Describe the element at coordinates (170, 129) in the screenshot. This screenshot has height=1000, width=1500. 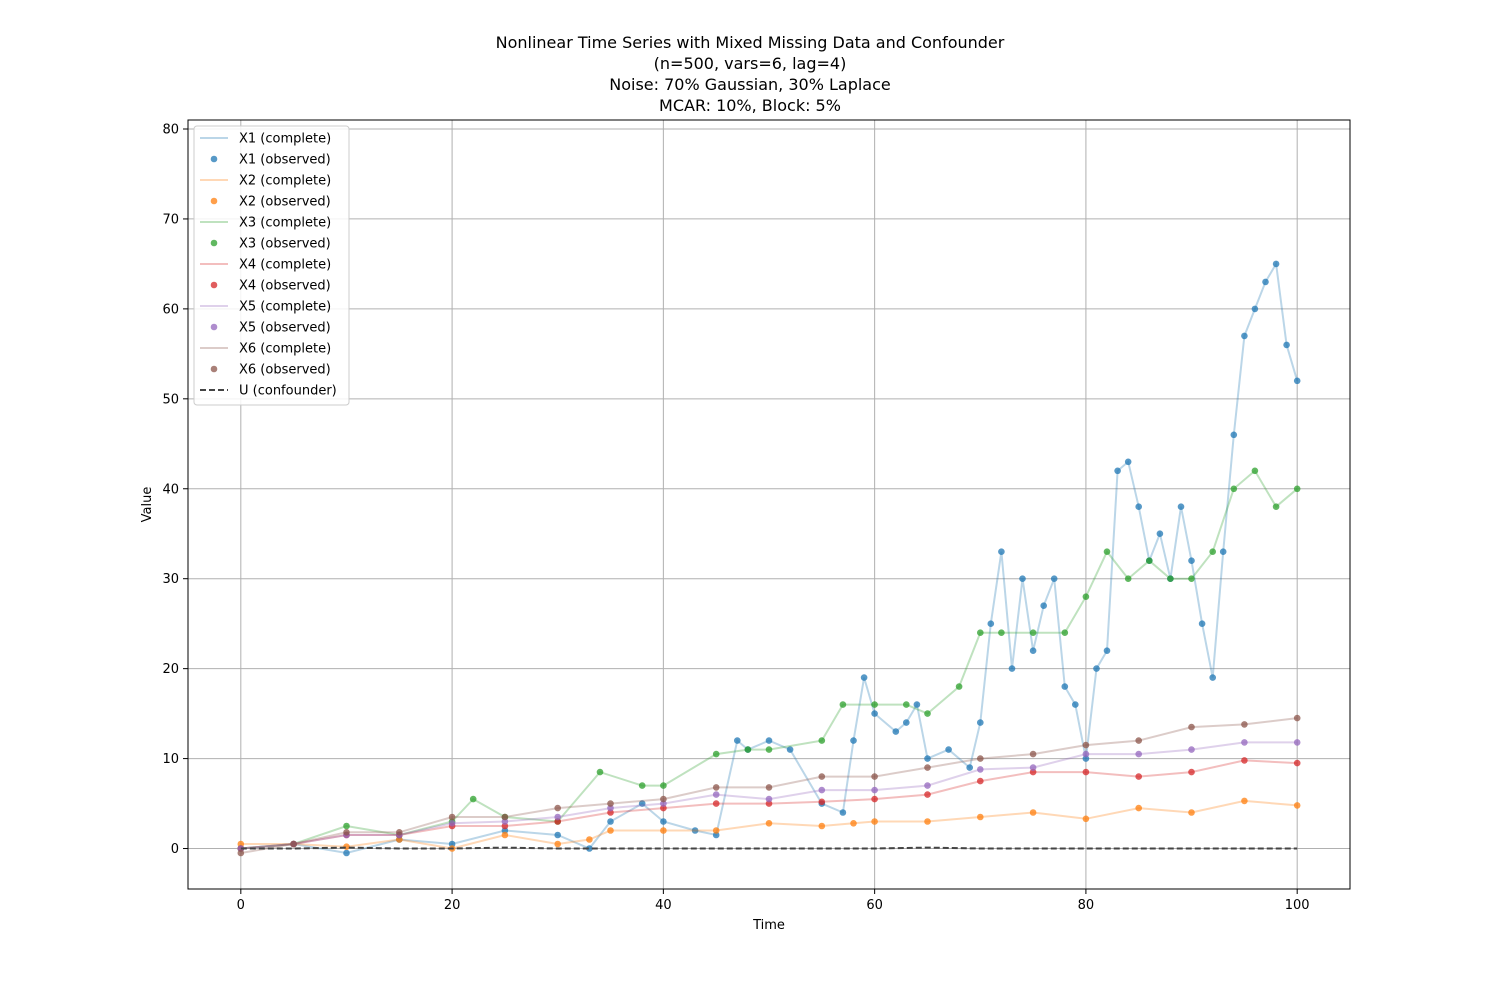
I see `y-tick-label: 80` at that location.